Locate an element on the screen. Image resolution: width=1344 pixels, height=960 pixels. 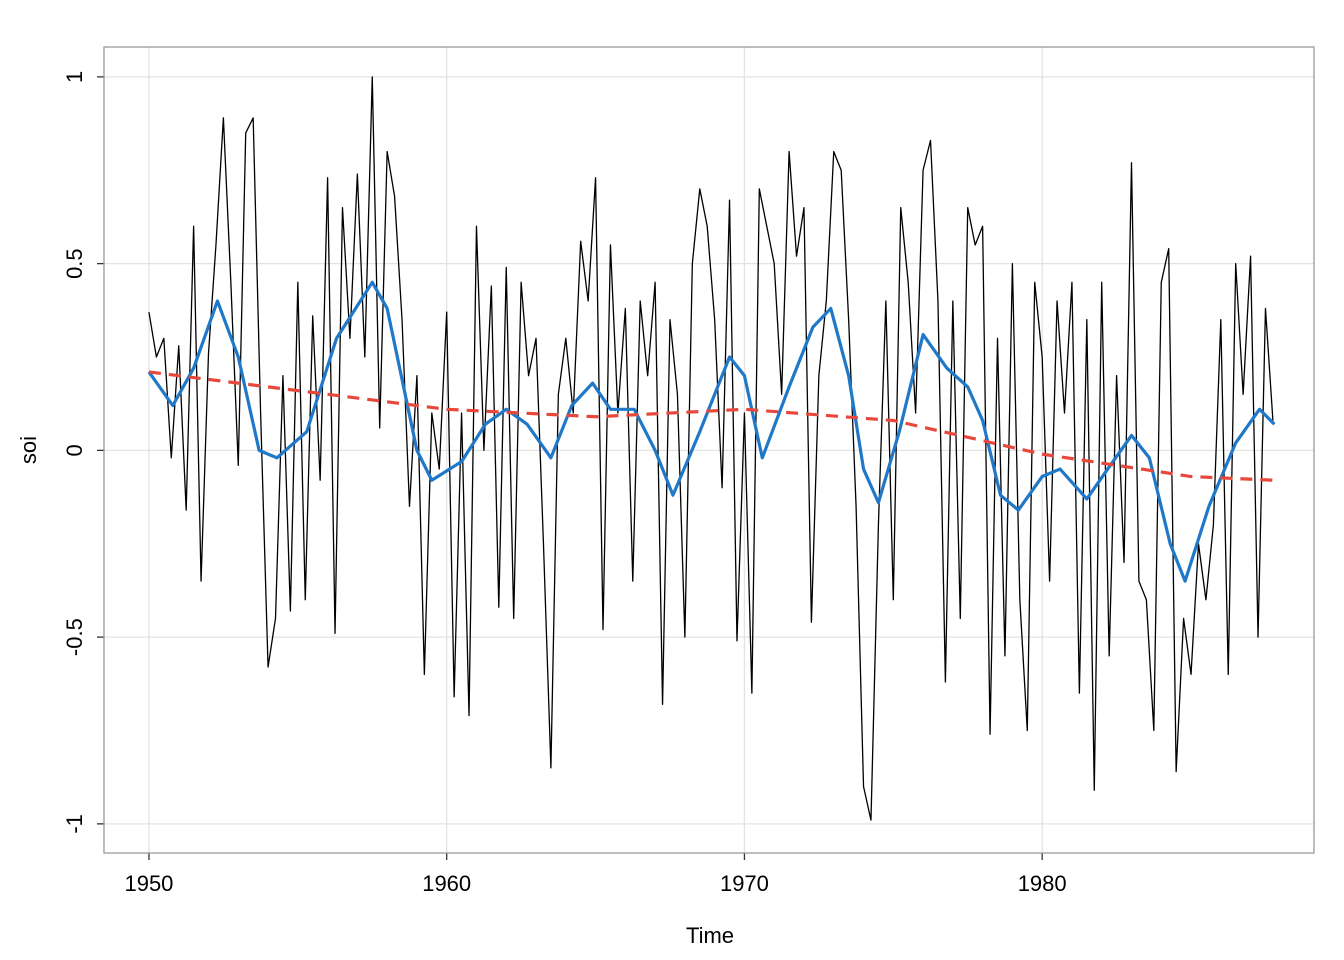
x-tick-label: 1950 is located at coordinates (148, 883).